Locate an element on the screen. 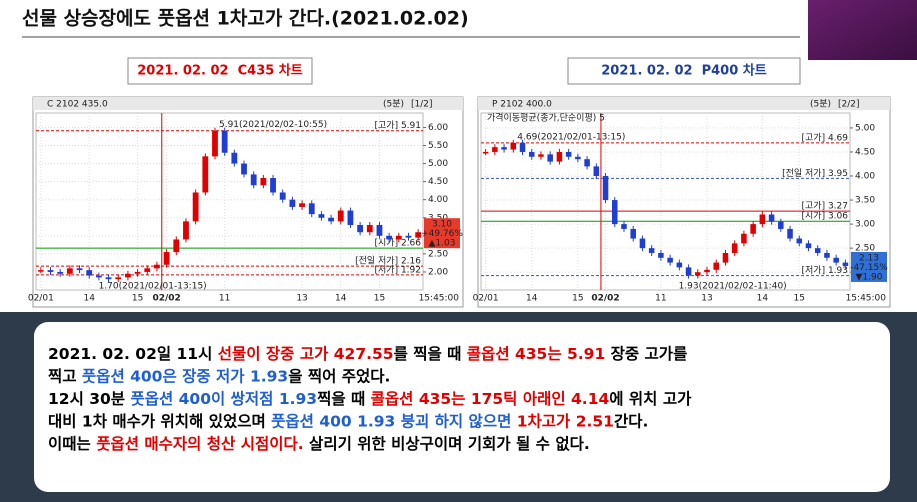  caption: 2021. 02. 02 P400 차트 is located at coordinates (683, 71).